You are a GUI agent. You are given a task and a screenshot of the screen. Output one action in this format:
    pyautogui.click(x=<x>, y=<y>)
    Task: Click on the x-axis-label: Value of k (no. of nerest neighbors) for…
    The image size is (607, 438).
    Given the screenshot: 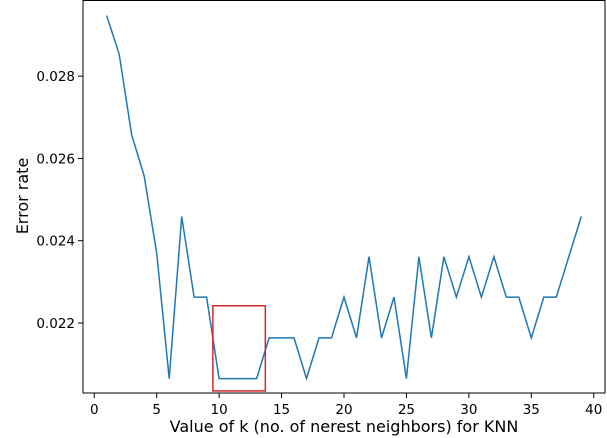 What is the action you would take?
    pyautogui.click(x=344, y=426)
    